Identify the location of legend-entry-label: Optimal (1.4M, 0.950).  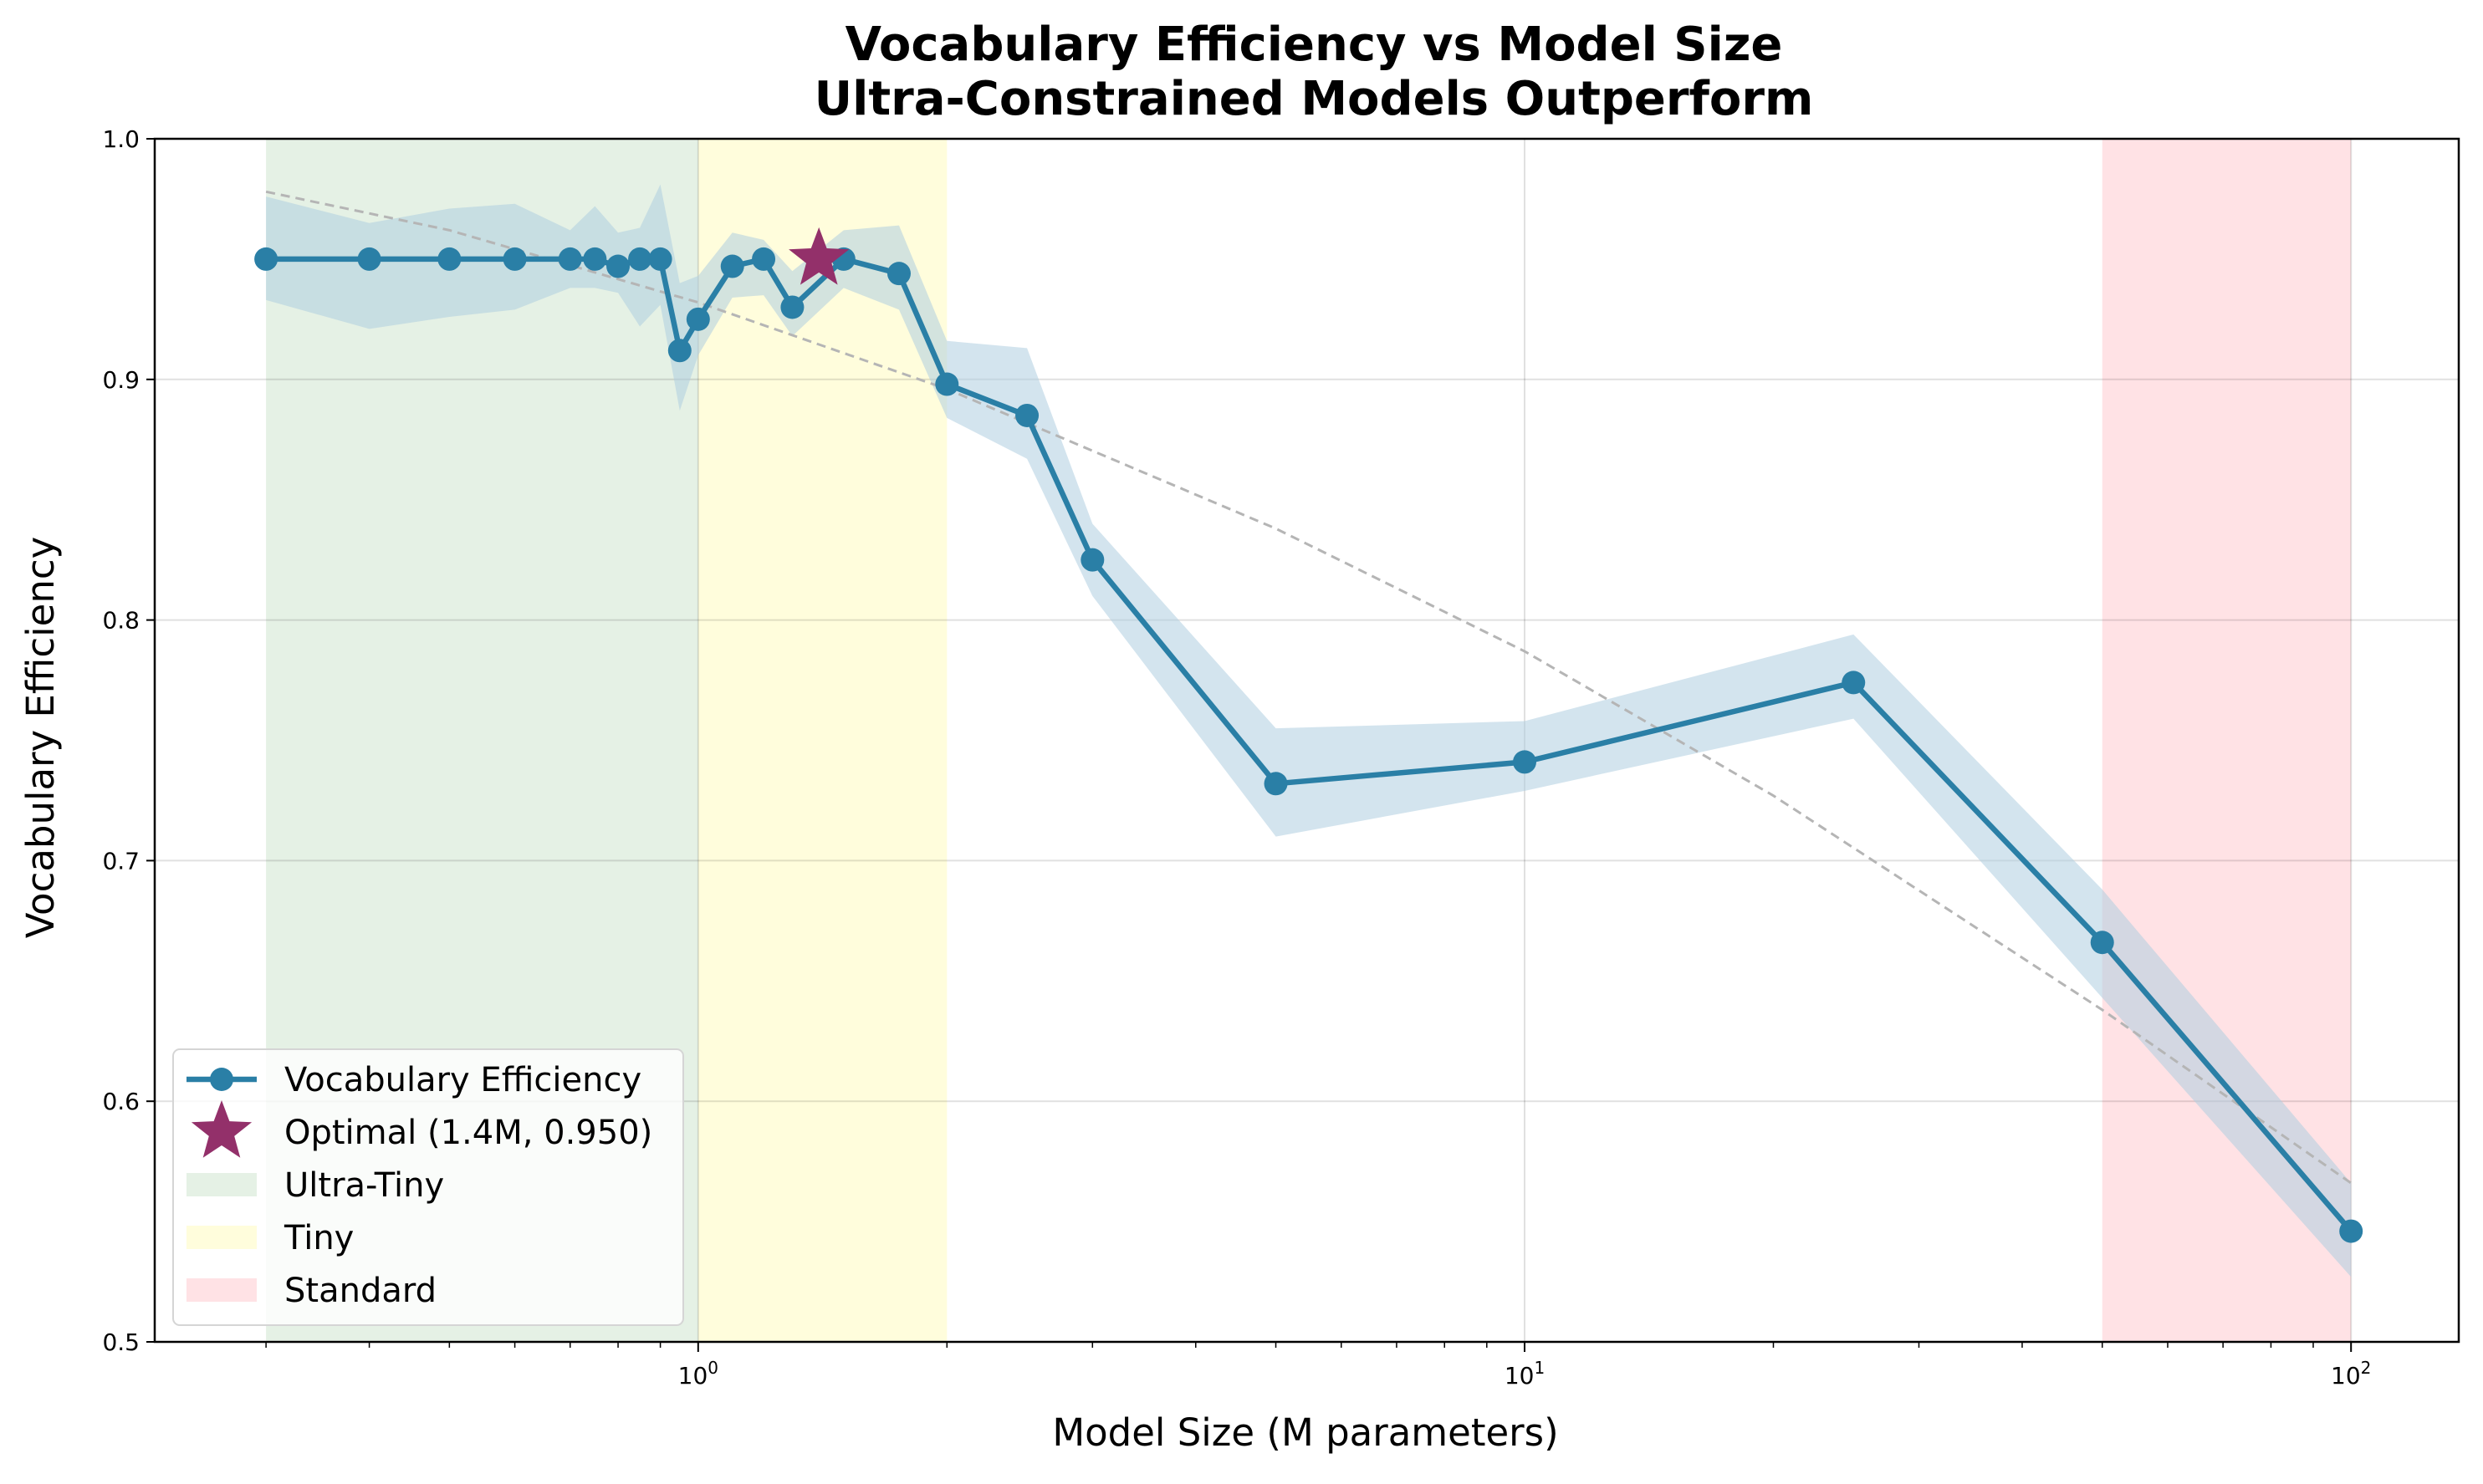
(468, 1133).